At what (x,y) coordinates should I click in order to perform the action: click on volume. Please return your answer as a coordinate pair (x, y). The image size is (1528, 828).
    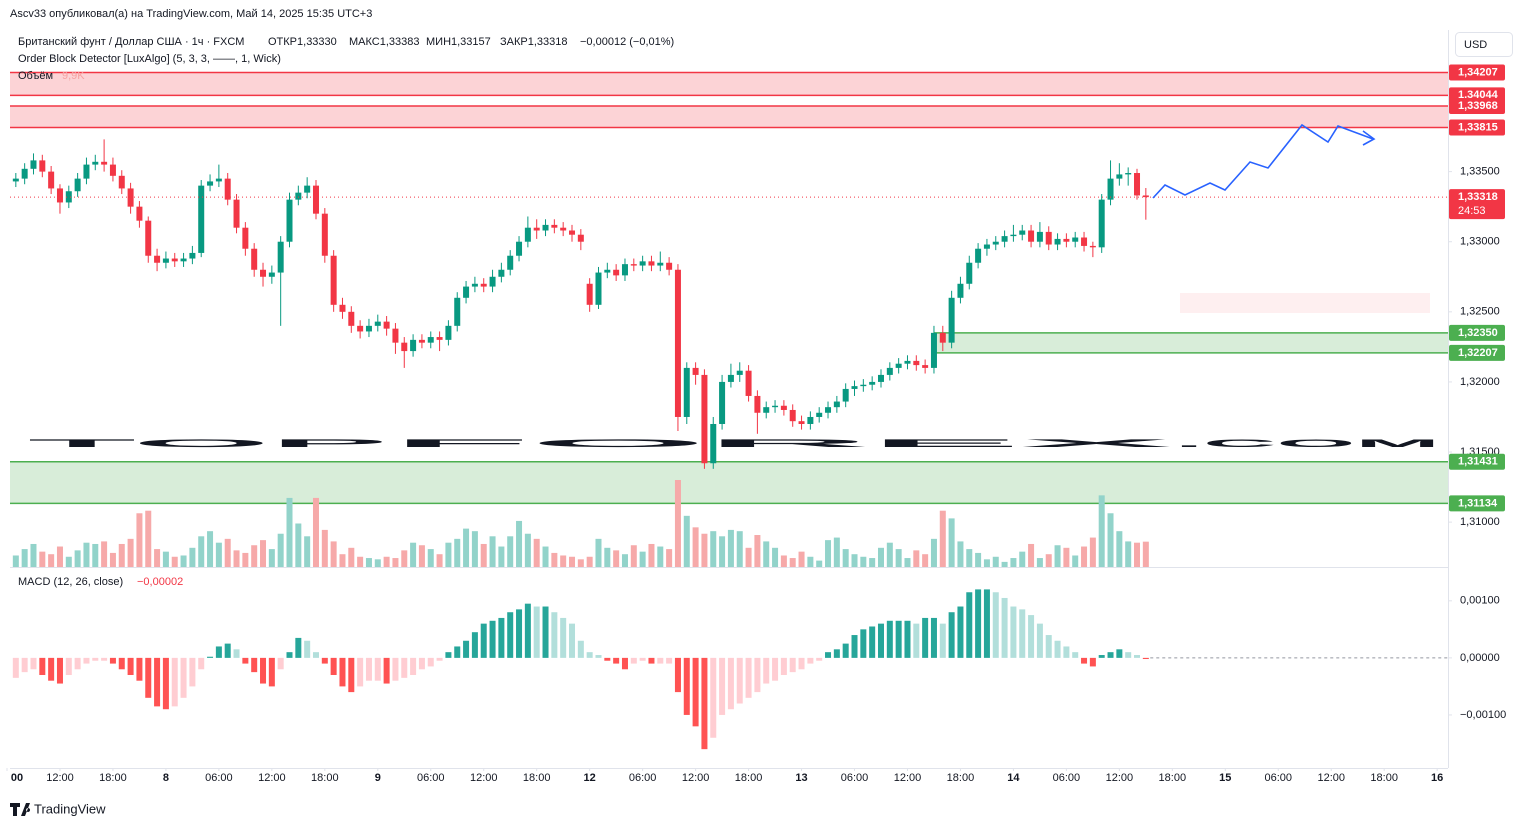
    Looking at the image, I should click on (579, 523).